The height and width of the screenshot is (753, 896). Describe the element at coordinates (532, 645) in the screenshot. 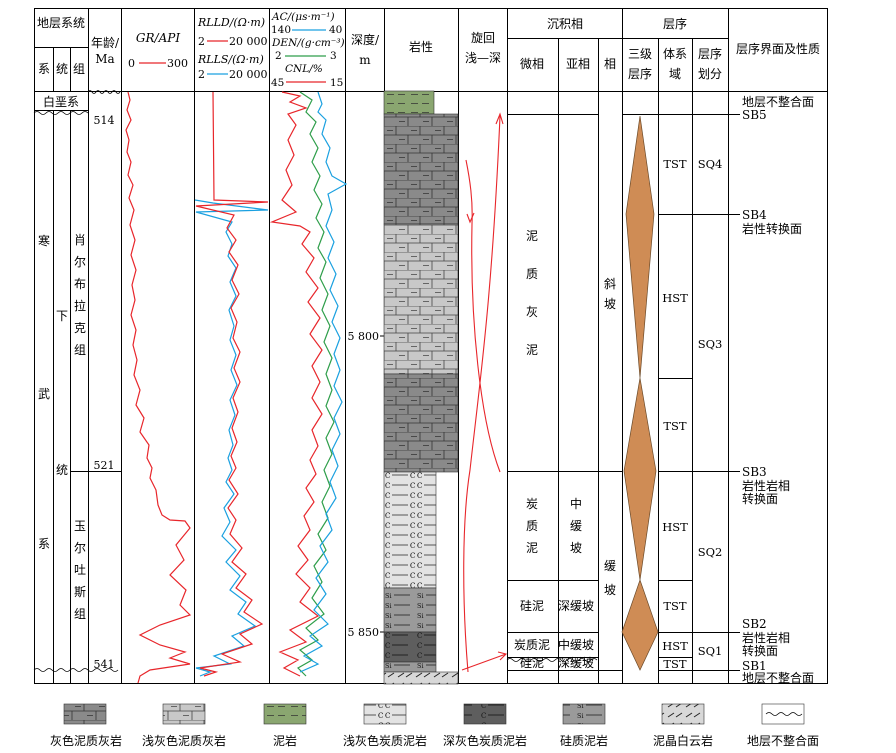

I see `micro4-label: 炭质泥` at that location.